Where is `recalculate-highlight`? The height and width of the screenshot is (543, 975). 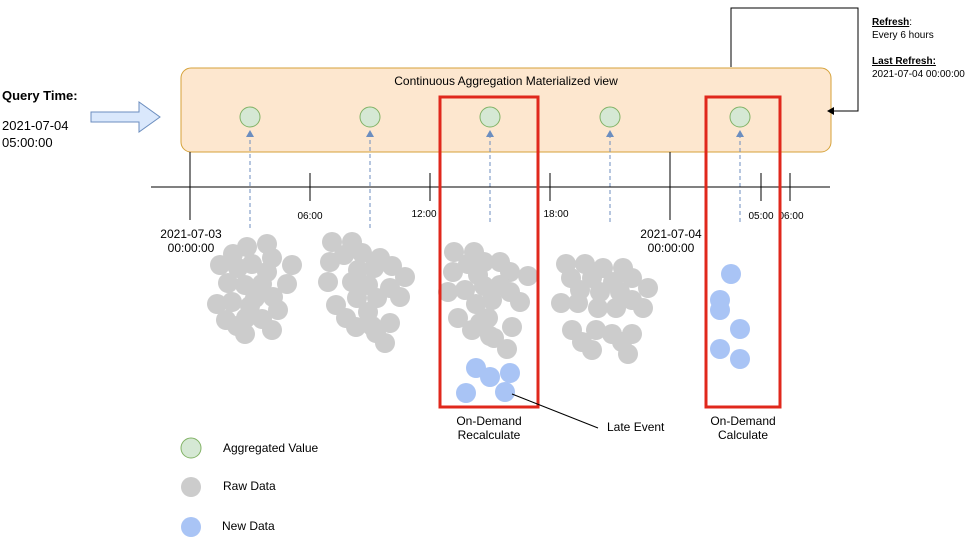 recalculate-highlight is located at coordinates (489, 252).